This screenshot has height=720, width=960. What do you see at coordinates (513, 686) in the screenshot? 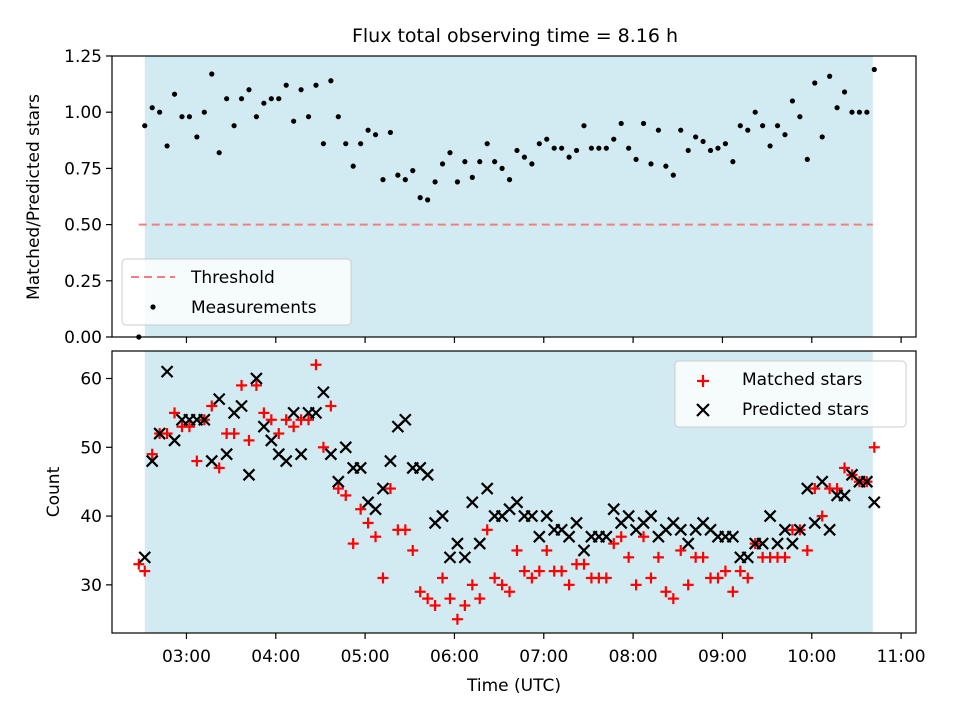
I see `x-axis-label: Time (UTC)` at bounding box center [513, 686].